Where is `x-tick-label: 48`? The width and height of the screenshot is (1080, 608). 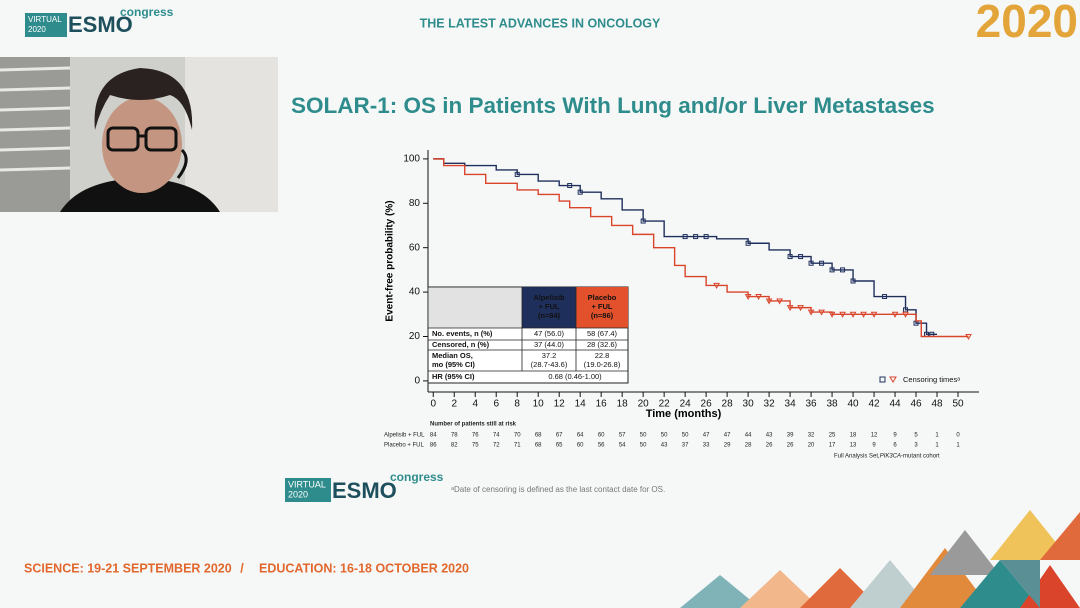 x-tick-label: 48 is located at coordinates (937, 404).